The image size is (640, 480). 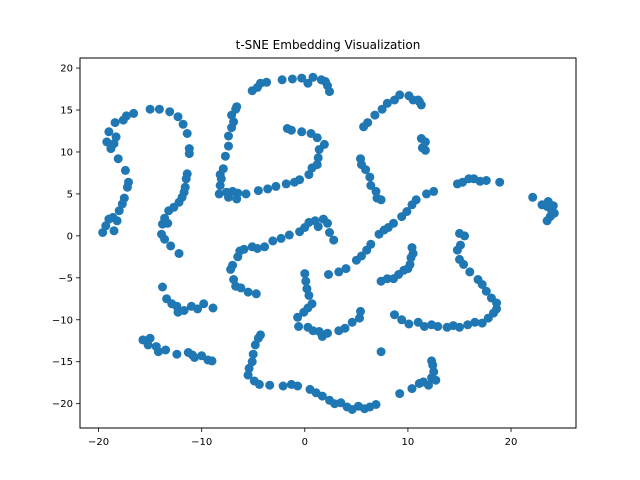 What do you see at coordinates (66, 111) in the screenshot?
I see `y-tick-label: 15` at bounding box center [66, 111].